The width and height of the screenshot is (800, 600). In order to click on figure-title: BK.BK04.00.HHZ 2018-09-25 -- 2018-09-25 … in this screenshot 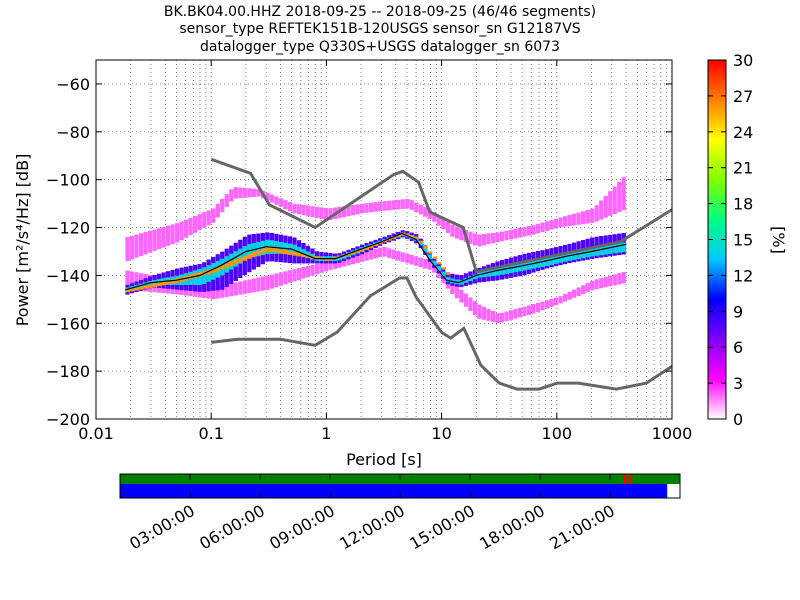, I will do `click(380, 29)`.